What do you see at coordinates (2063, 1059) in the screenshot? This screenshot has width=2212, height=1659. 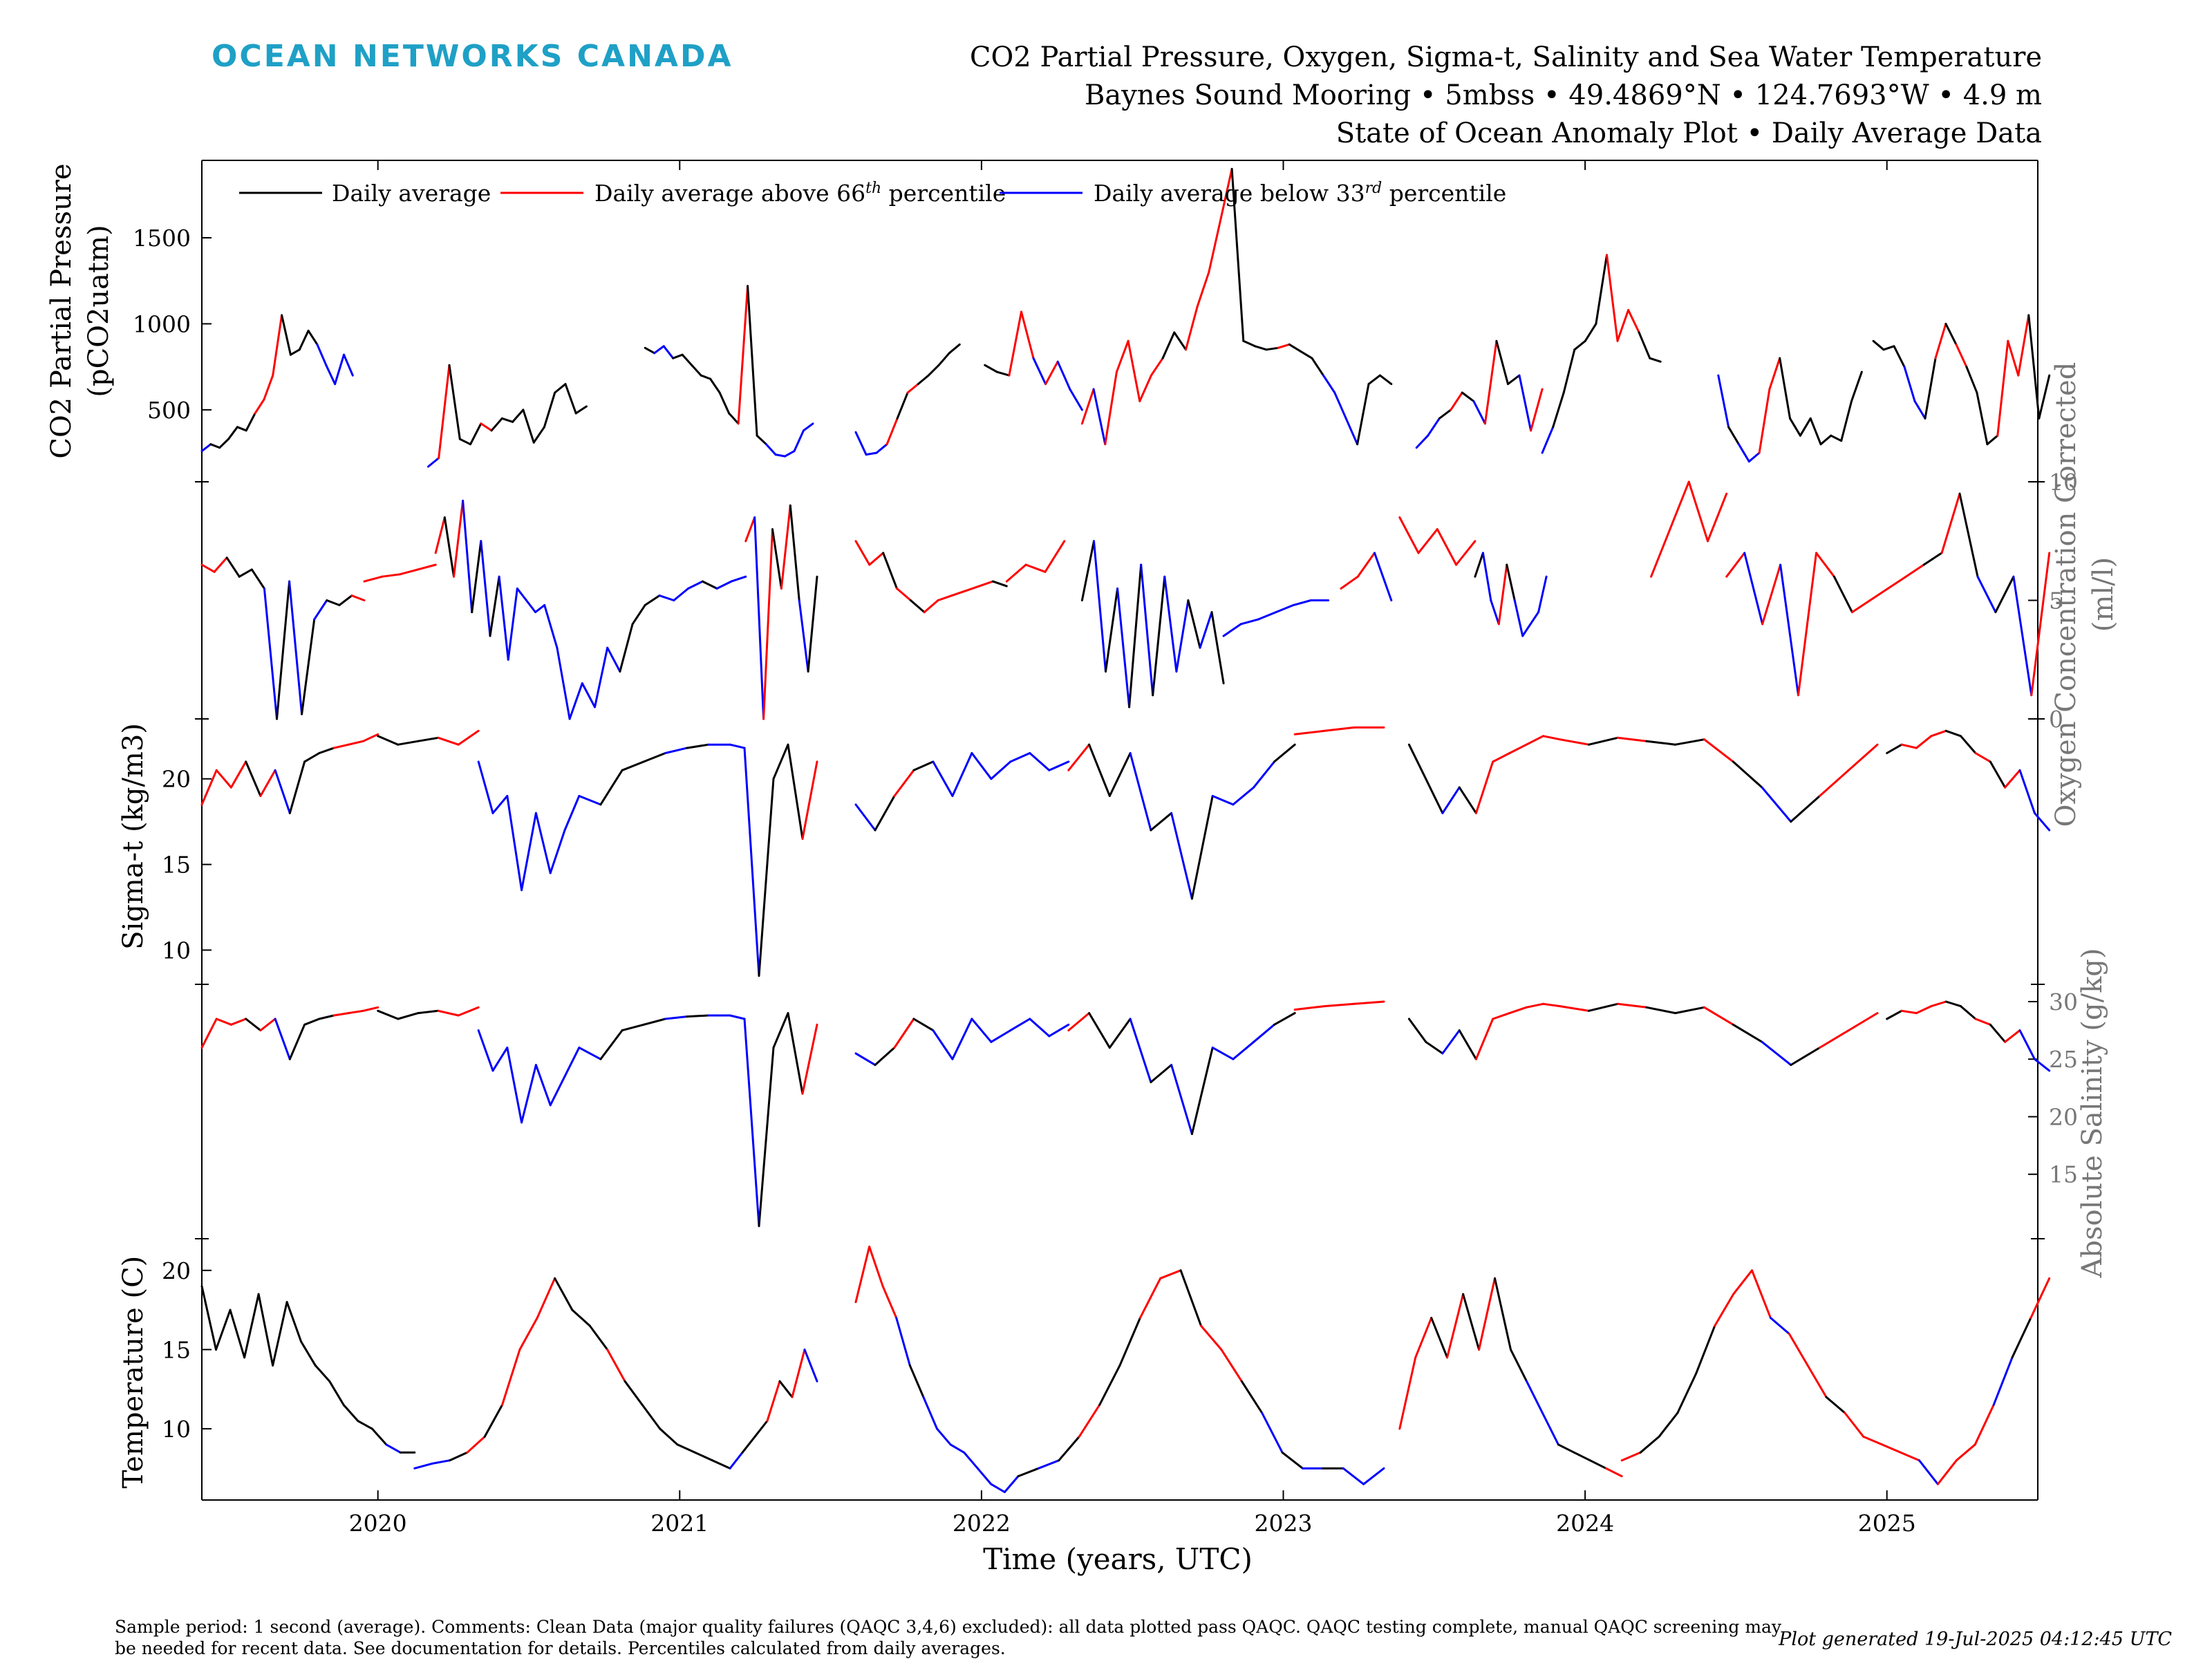 I see `y-tick-label: 25` at bounding box center [2063, 1059].